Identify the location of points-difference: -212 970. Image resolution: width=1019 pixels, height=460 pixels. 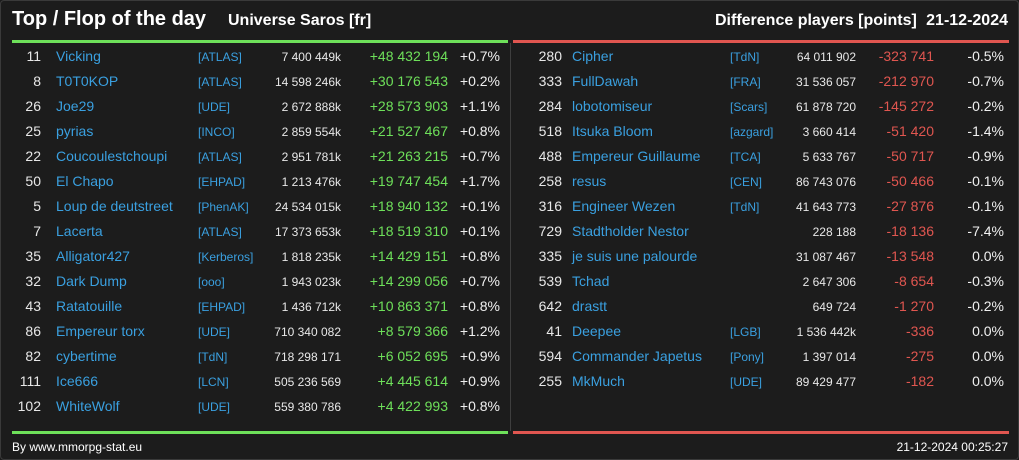
(906, 81).